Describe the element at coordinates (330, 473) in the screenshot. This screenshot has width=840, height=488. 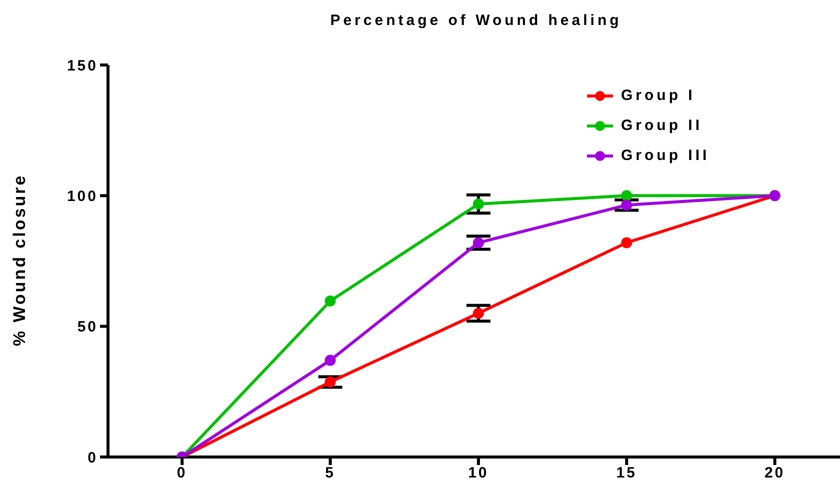
I see `x-tick-label: 5` at that location.